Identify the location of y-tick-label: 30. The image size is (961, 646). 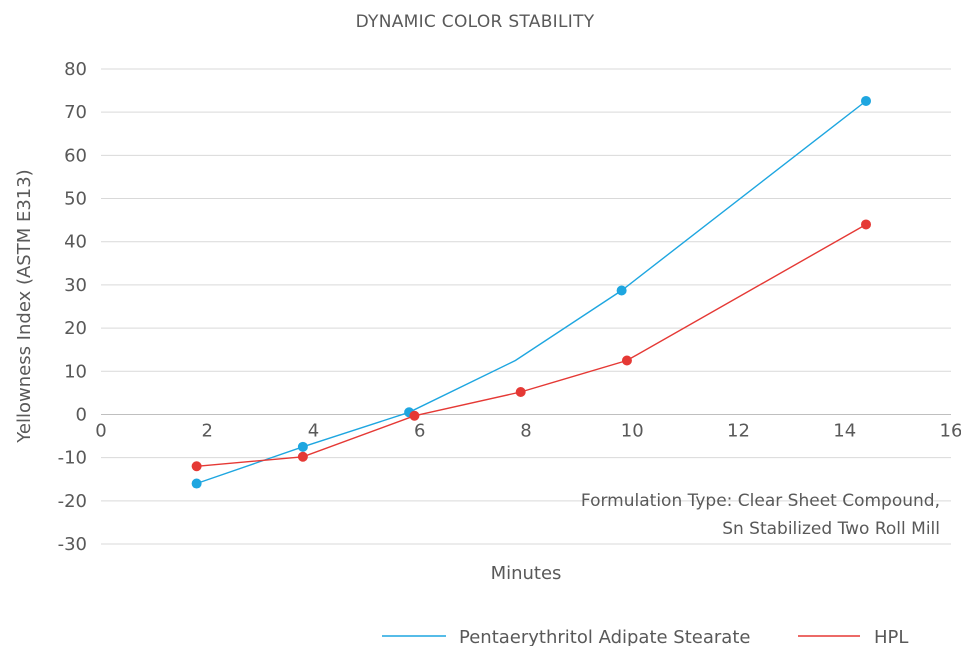
(75, 285).